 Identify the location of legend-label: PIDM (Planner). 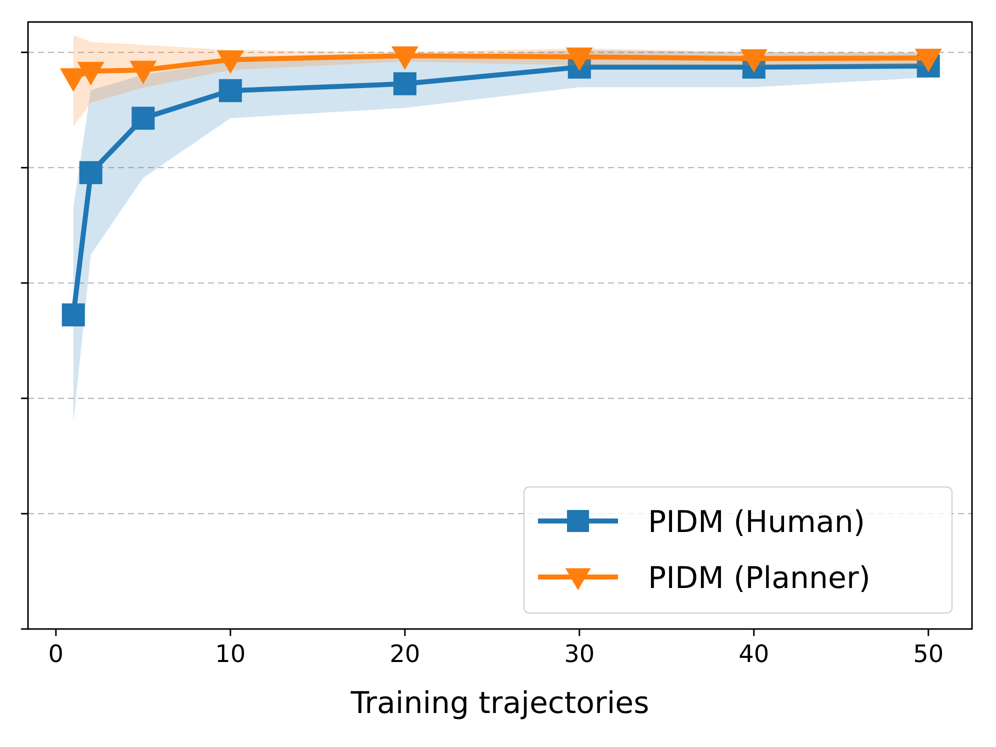
(759, 578).